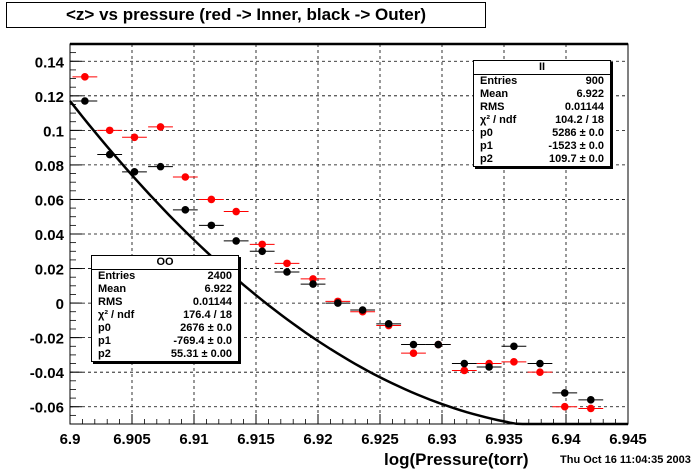 The width and height of the screenshot is (696, 472). Describe the element at coordinates (542, 120) in the screenshot. I see `stats-row: χ² / ndf 104.2 / 18` at that location.